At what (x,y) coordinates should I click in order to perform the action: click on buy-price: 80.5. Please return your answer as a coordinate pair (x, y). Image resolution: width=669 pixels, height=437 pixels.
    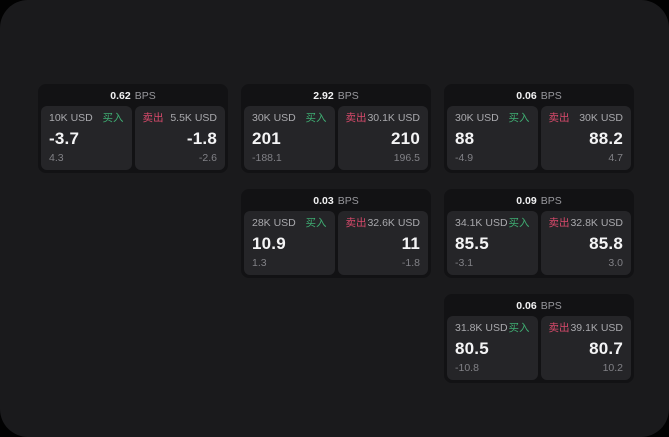
    Looking at the image, I should click on (472, 348).